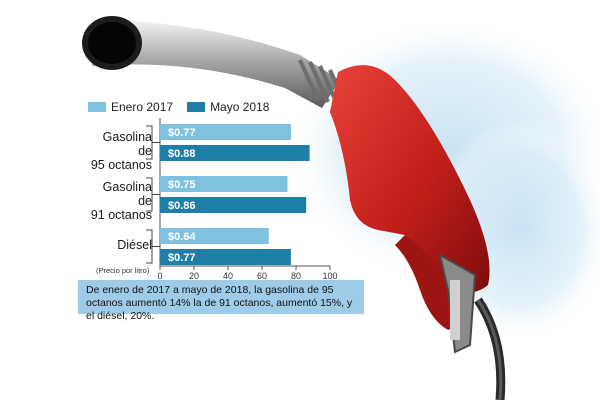 The image size is (600, 400). I want to click on x-tick-label: 20, so click(194, 276).